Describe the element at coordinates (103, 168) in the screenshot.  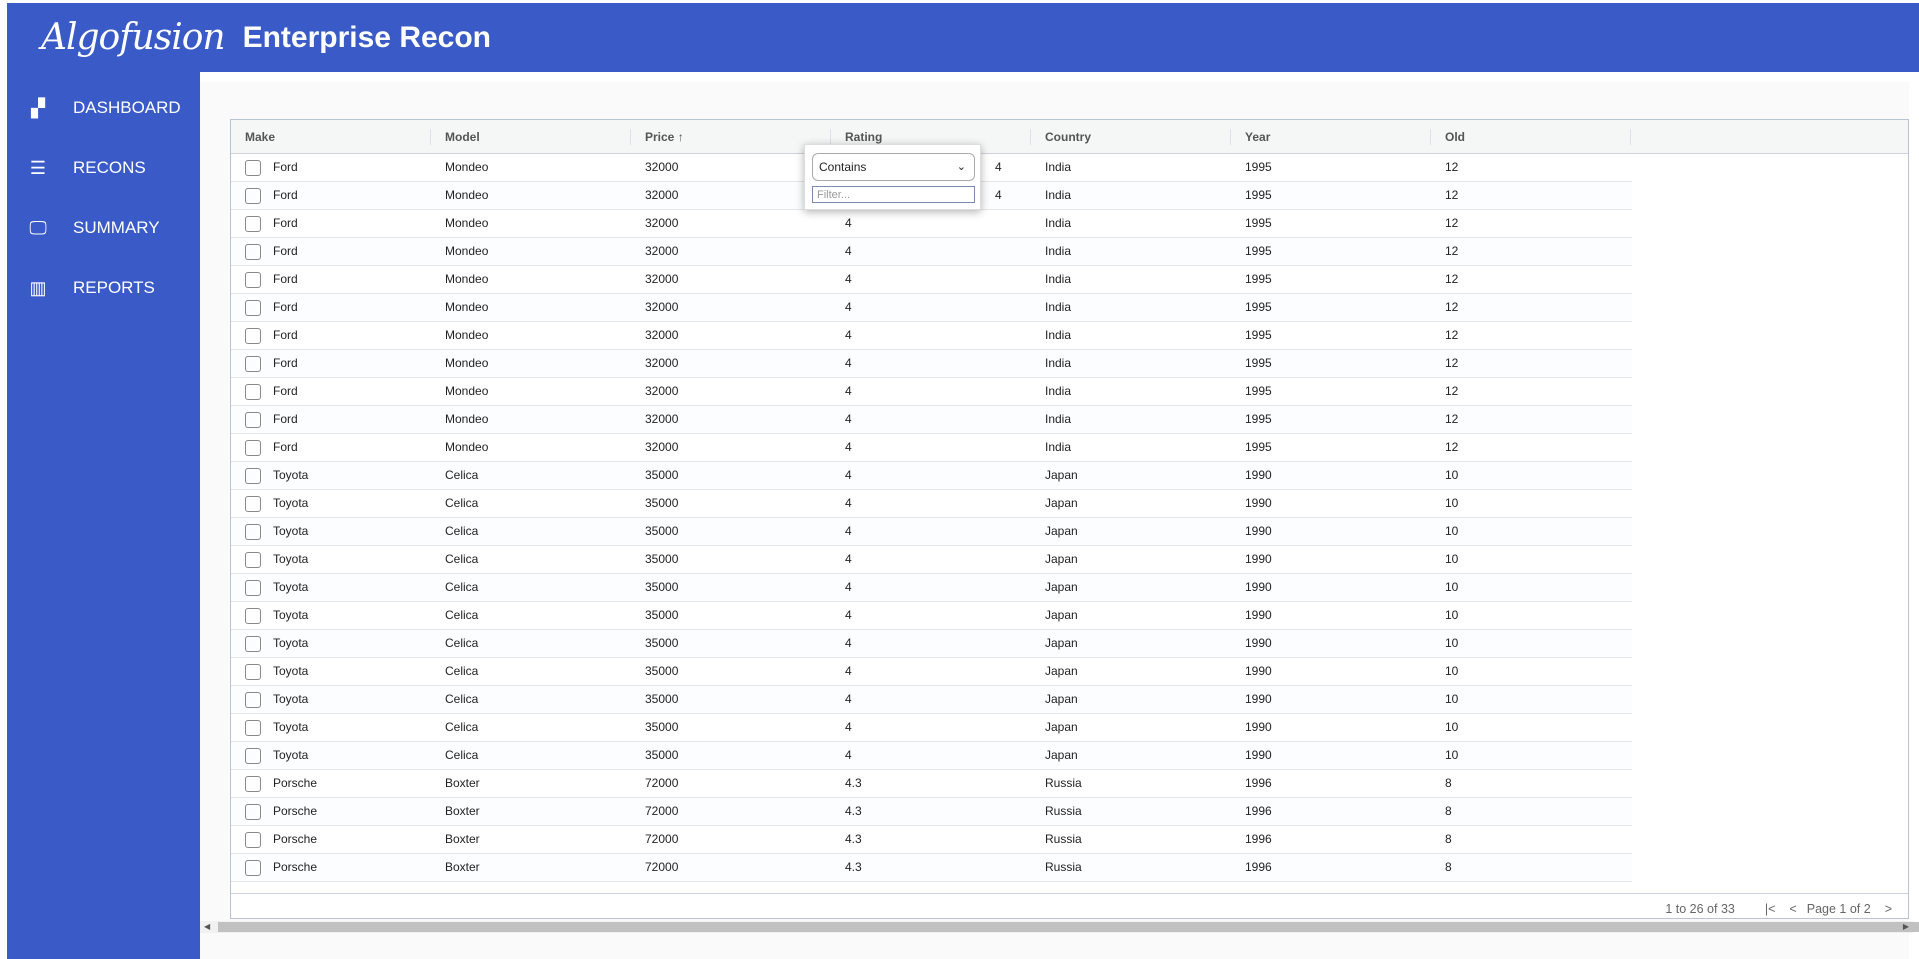
I see `sidebar-item-recons: ☰ RECONS` at that location.